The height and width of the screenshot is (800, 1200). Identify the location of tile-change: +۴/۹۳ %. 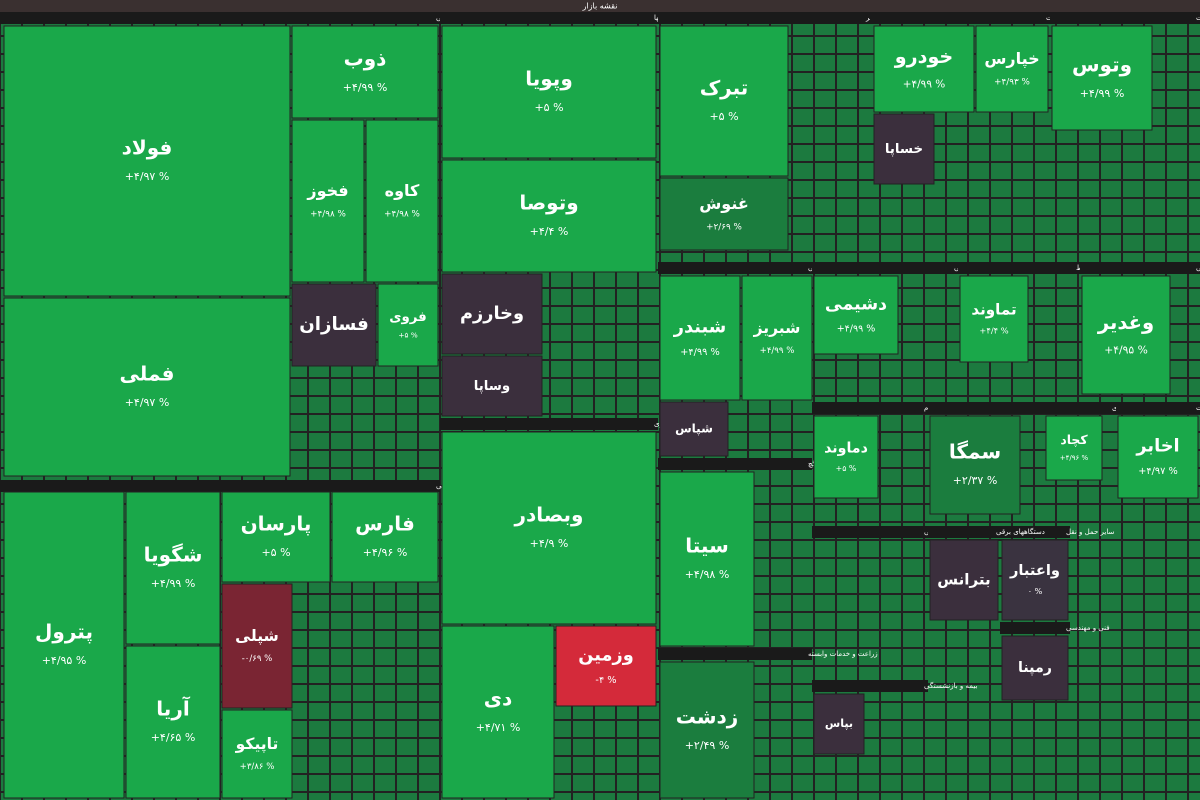
(1012, 82).